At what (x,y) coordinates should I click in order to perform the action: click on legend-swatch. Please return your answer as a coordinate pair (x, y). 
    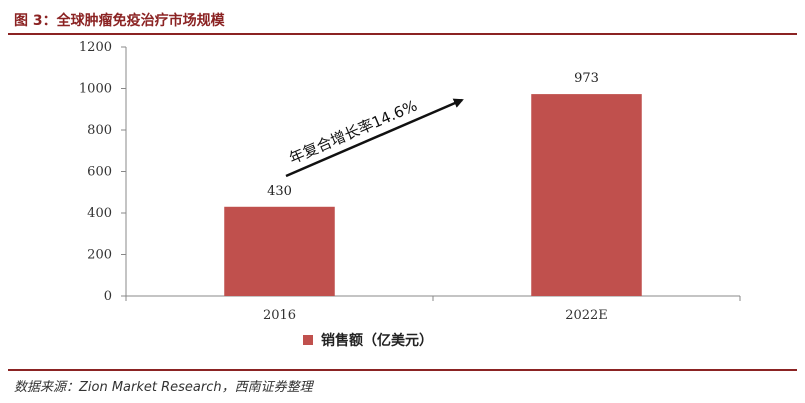
    Looking at the image, I should click on (308, 340).